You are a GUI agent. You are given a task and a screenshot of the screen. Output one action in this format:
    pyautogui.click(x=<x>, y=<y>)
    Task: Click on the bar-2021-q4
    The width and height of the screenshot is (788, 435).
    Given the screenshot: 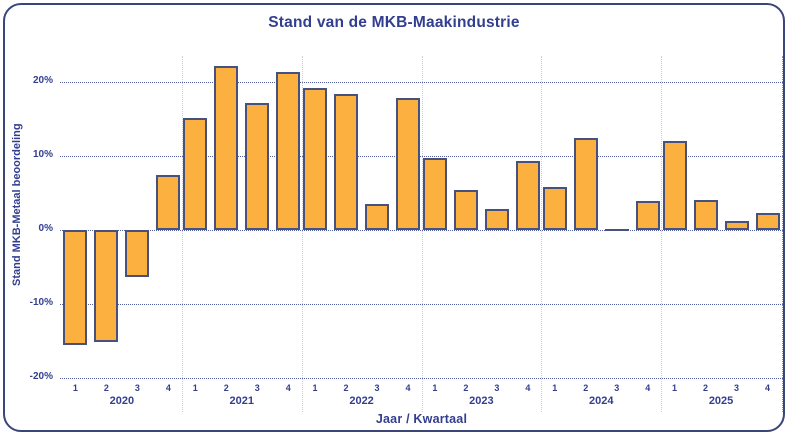 What is the action you would take?
    pyautogui.click(x=288, y=150)
    